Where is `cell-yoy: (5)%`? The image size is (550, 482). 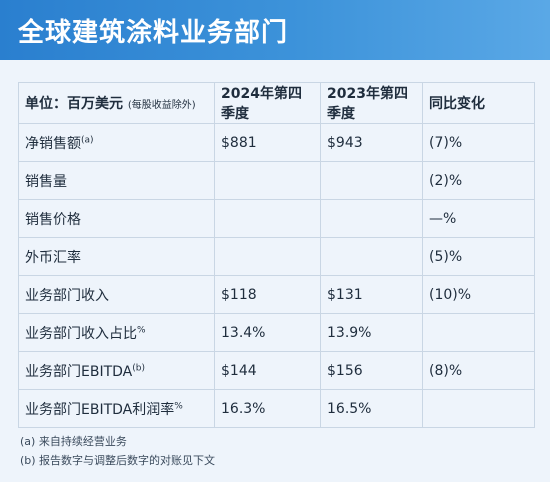 cell-yoy: (5)% is located at coordinates (478, 256).